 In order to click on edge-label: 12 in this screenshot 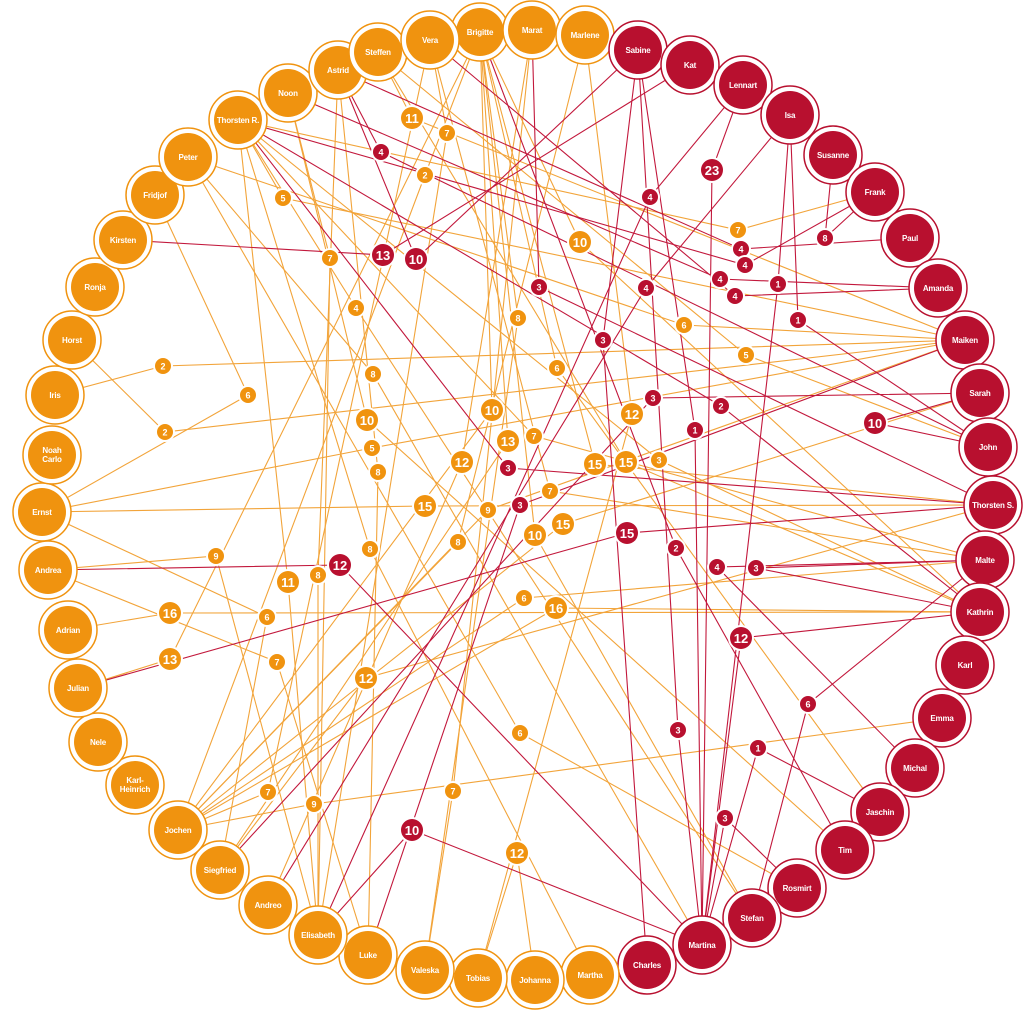, I will do `click(741, 638)`.